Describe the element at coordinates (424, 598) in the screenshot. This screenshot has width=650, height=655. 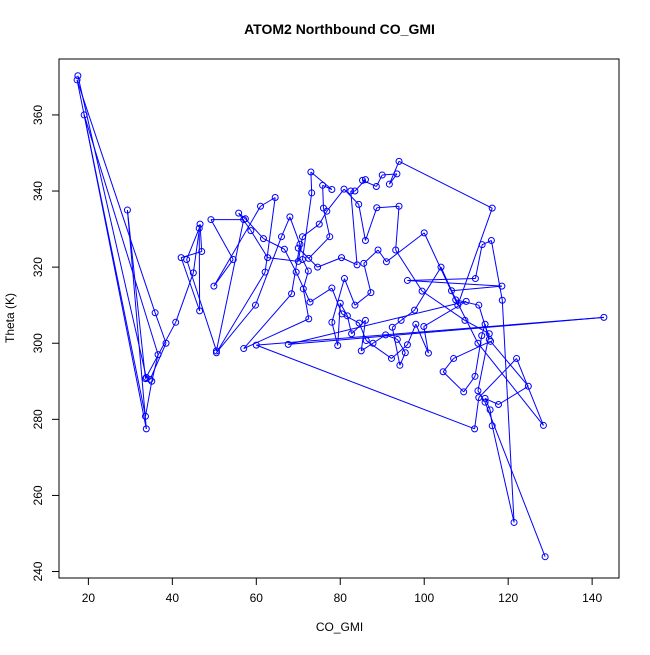
I see `x-tick-label: 100` at that location.